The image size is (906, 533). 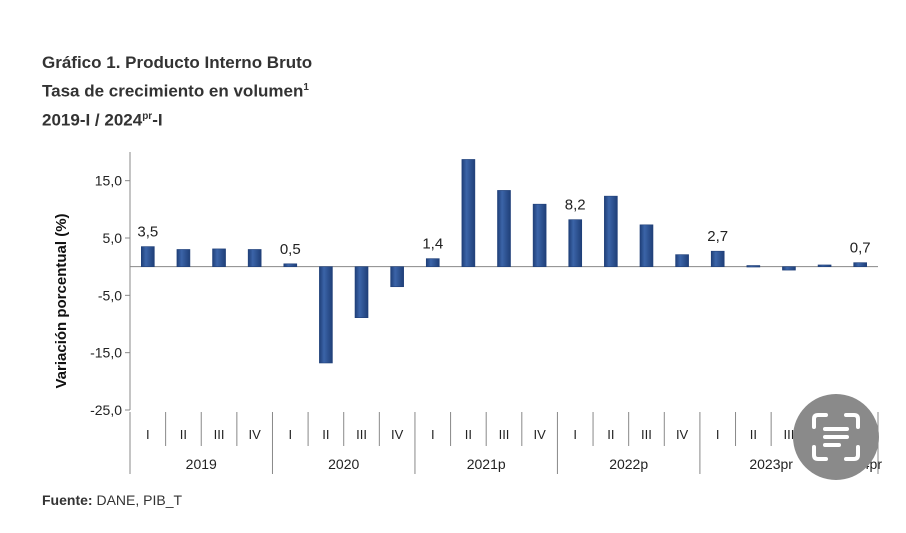 What do you see at coordinates (290, 249) in the screenshot?
I see `data-label: 0,5` at bounding box center [290, 249].